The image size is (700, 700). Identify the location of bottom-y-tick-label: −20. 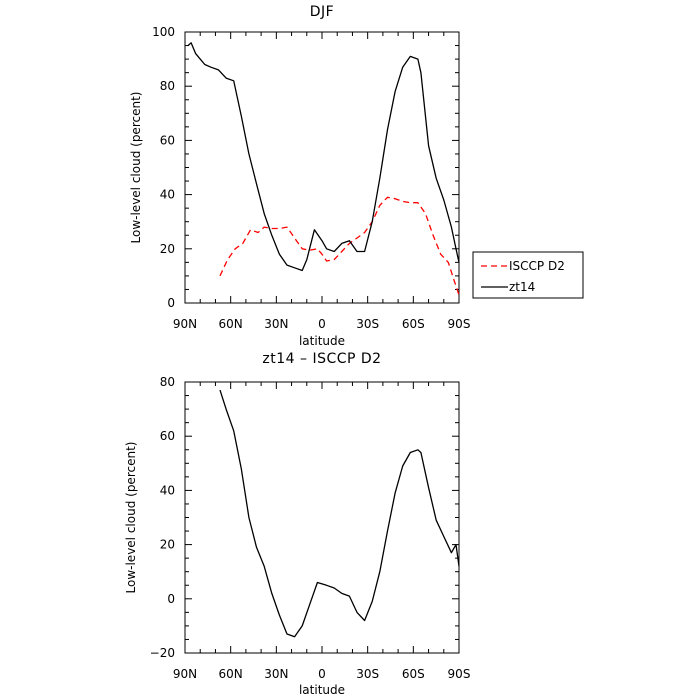
(162, 653).